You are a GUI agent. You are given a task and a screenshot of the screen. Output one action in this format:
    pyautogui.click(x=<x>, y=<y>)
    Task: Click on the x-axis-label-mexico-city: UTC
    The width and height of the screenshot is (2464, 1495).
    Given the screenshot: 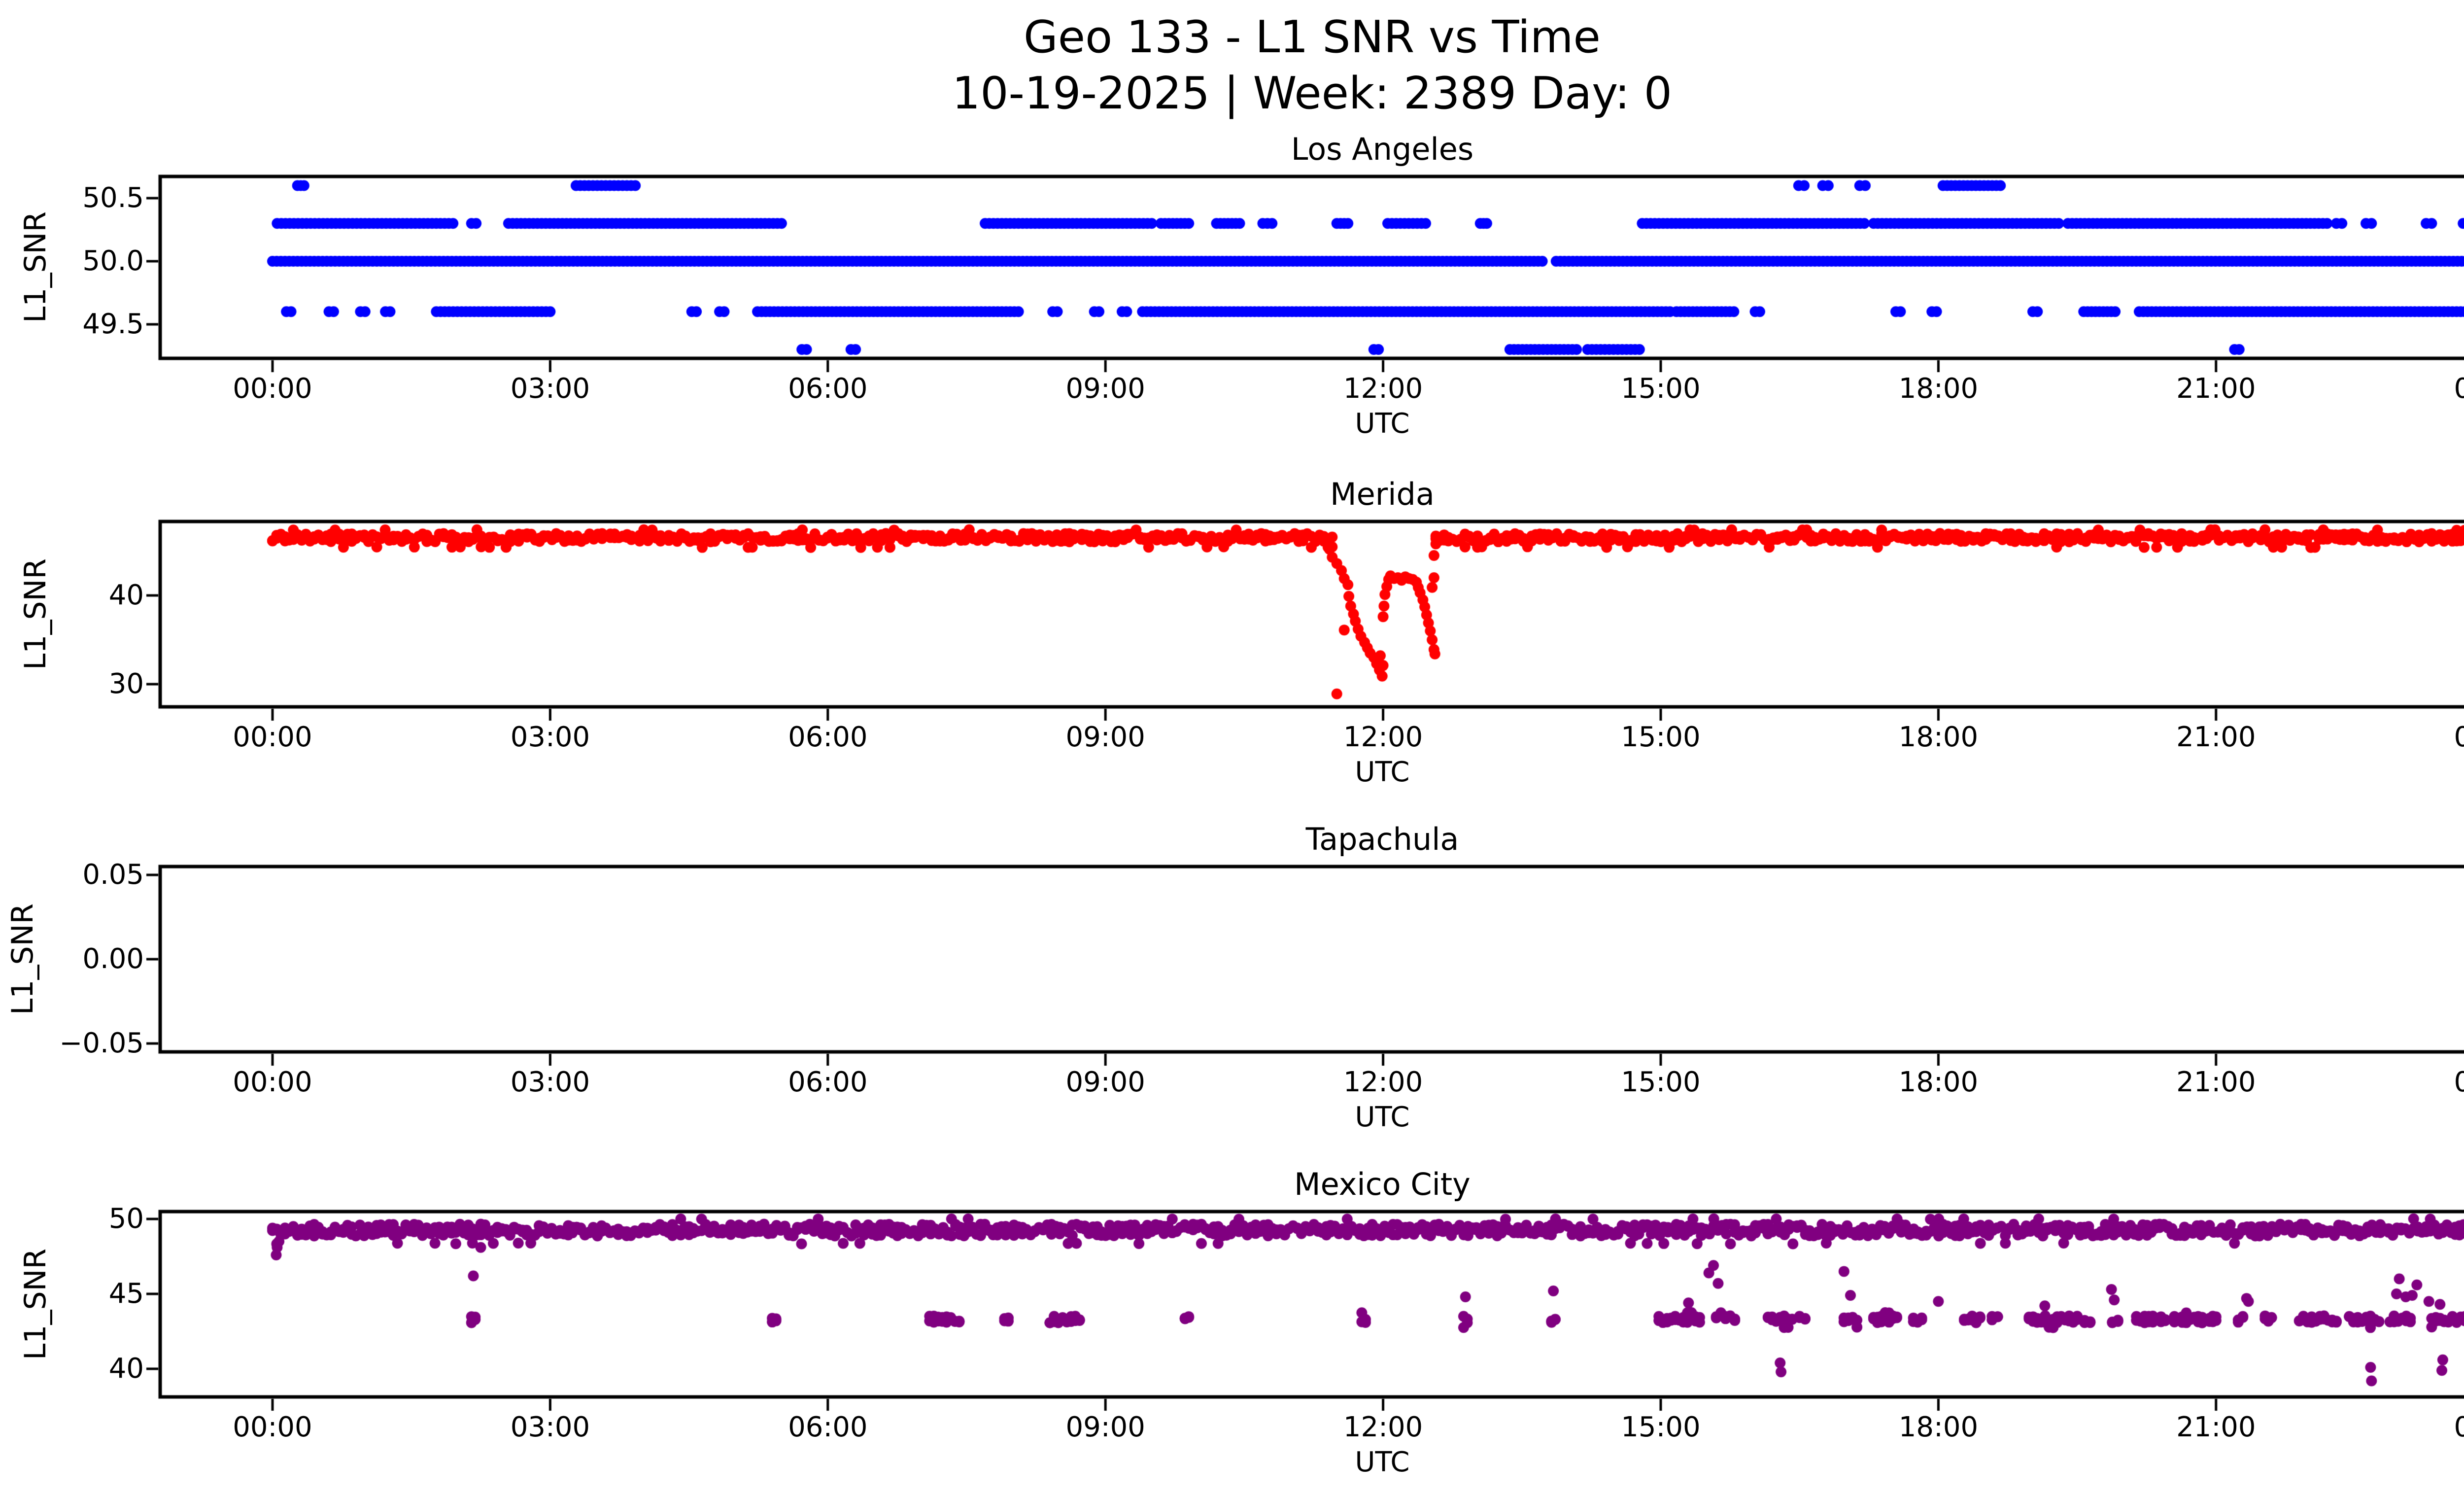 What is the action you would take?
    pyautogui.click(x=1382, y=1462)
    